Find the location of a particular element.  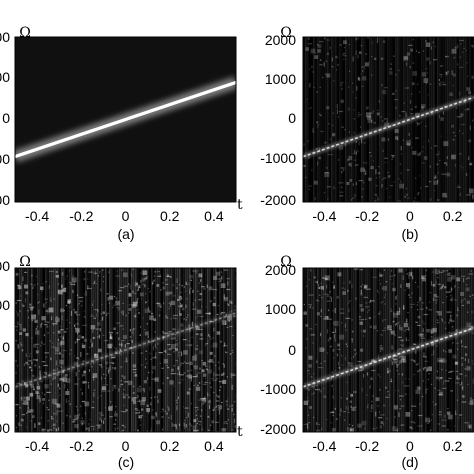

panel-label: (d) is located at coordinates (409, 462).